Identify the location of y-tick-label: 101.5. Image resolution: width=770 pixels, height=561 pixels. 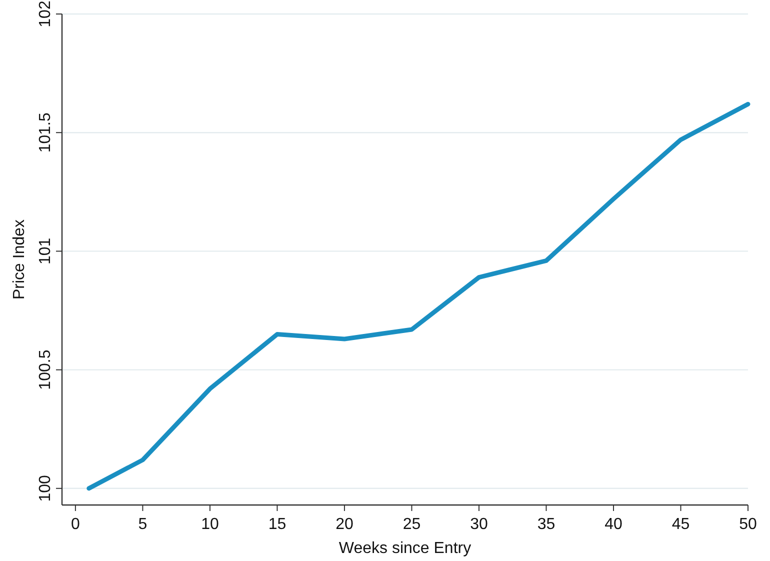
(45, 132).